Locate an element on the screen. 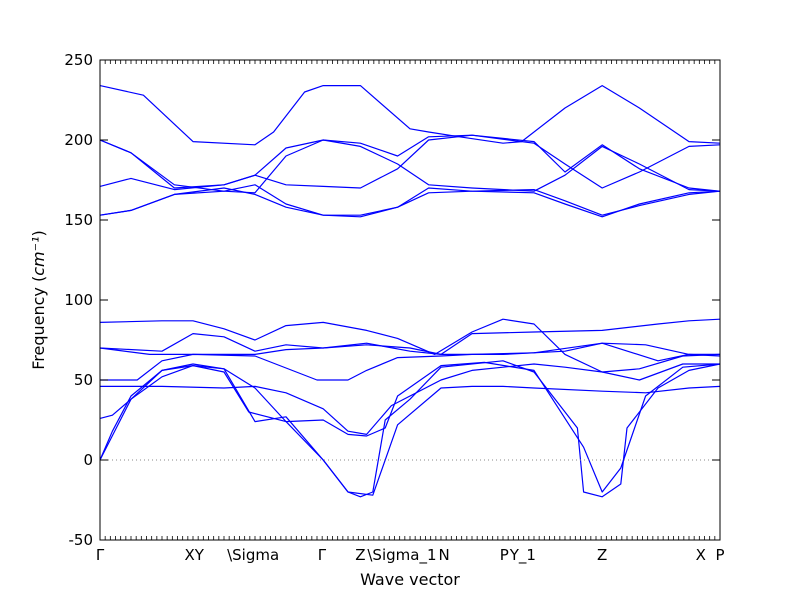 The width and height of the screenshot is (800, 600). x-tick-label: \Sigma is located at coordinates (253, 555).